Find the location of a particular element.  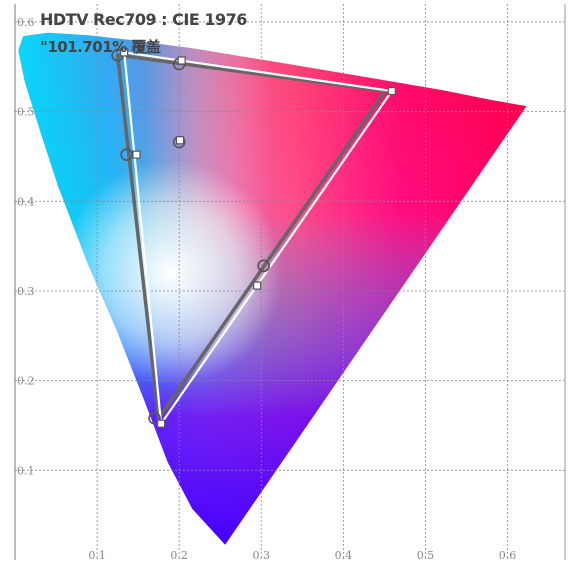

y-tick-label: 0.5 is located at coordinates (26, 112).